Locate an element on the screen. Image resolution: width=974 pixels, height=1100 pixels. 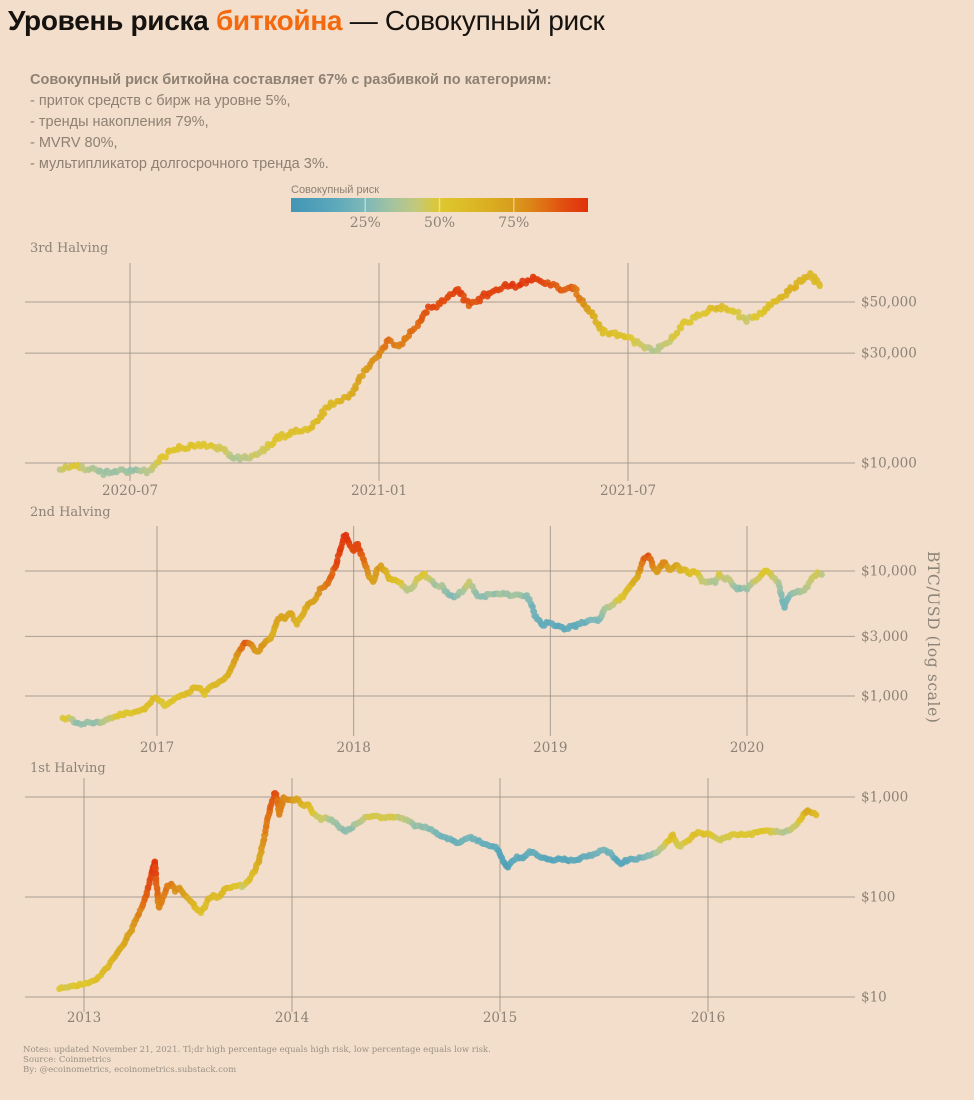
colorbar-title: Совокупный риск is located at coordinates (335, 190).